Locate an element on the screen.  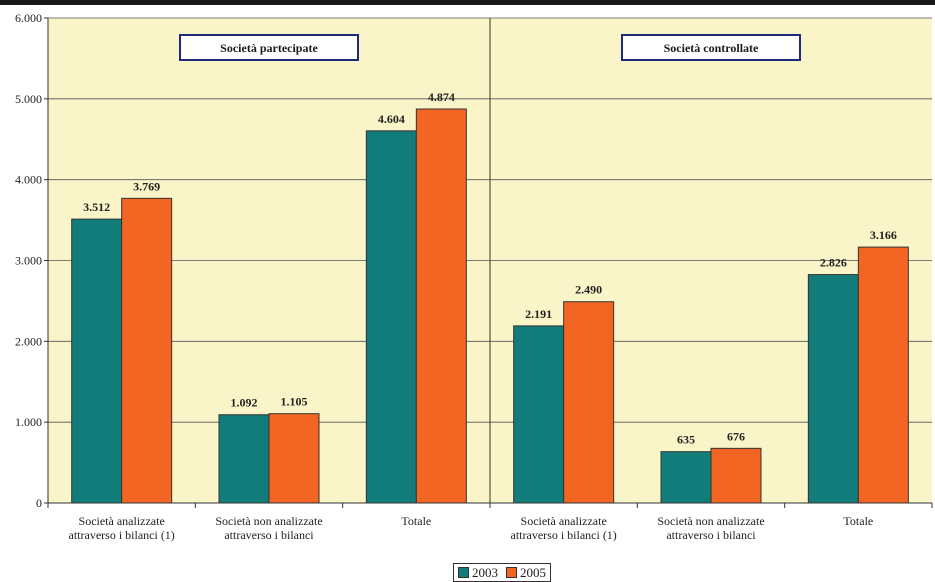
top-border-bar is located at coordinates (467, 2).